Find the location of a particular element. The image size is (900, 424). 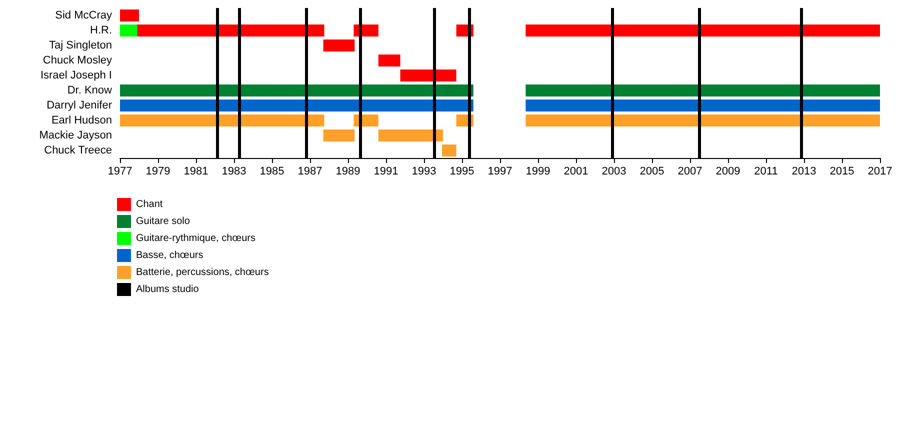

y-tick-label: Israel Joseph I is located at coordinates (76, 76).